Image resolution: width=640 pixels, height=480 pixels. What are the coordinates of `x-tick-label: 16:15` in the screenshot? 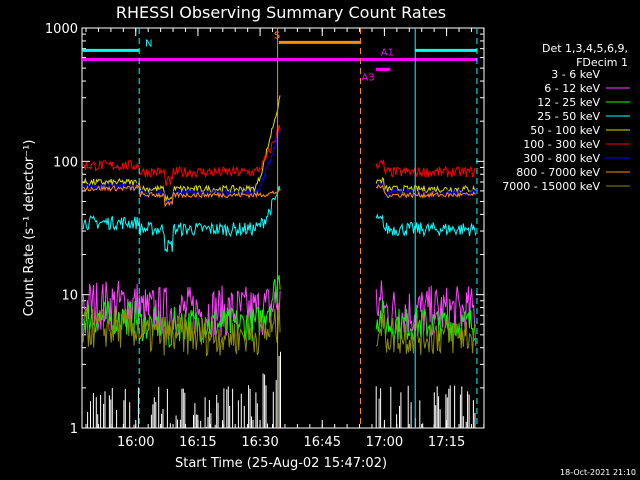 It's located at (197, 442).